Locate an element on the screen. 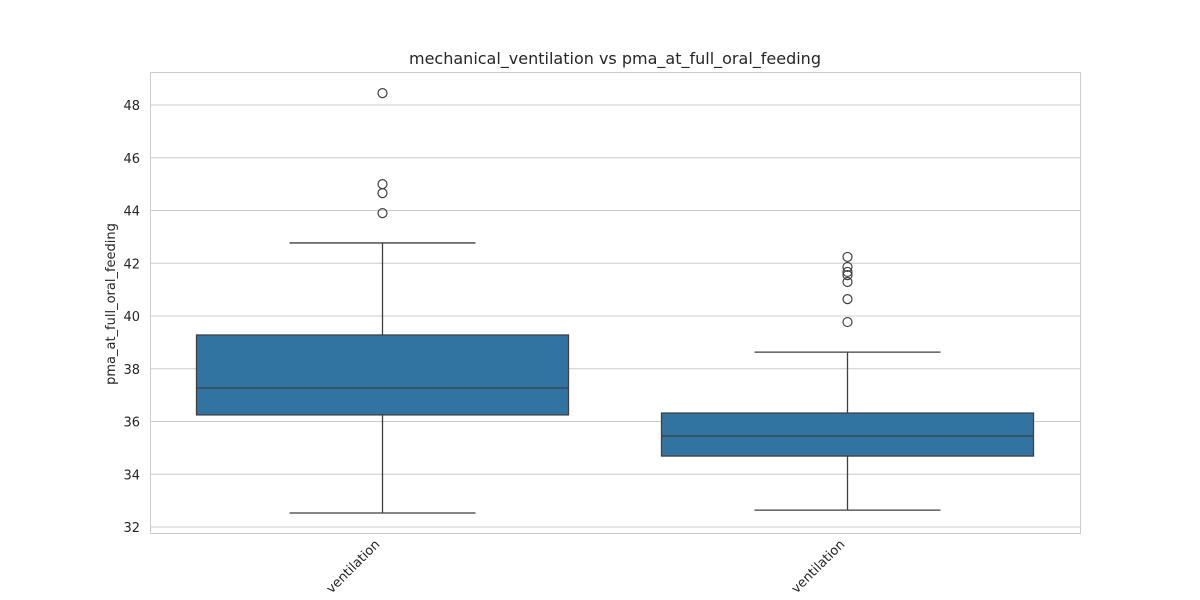 The width and height of the screenshot is (1200, 600). y-tick-label: 40 is located at coordinates (131, 317).